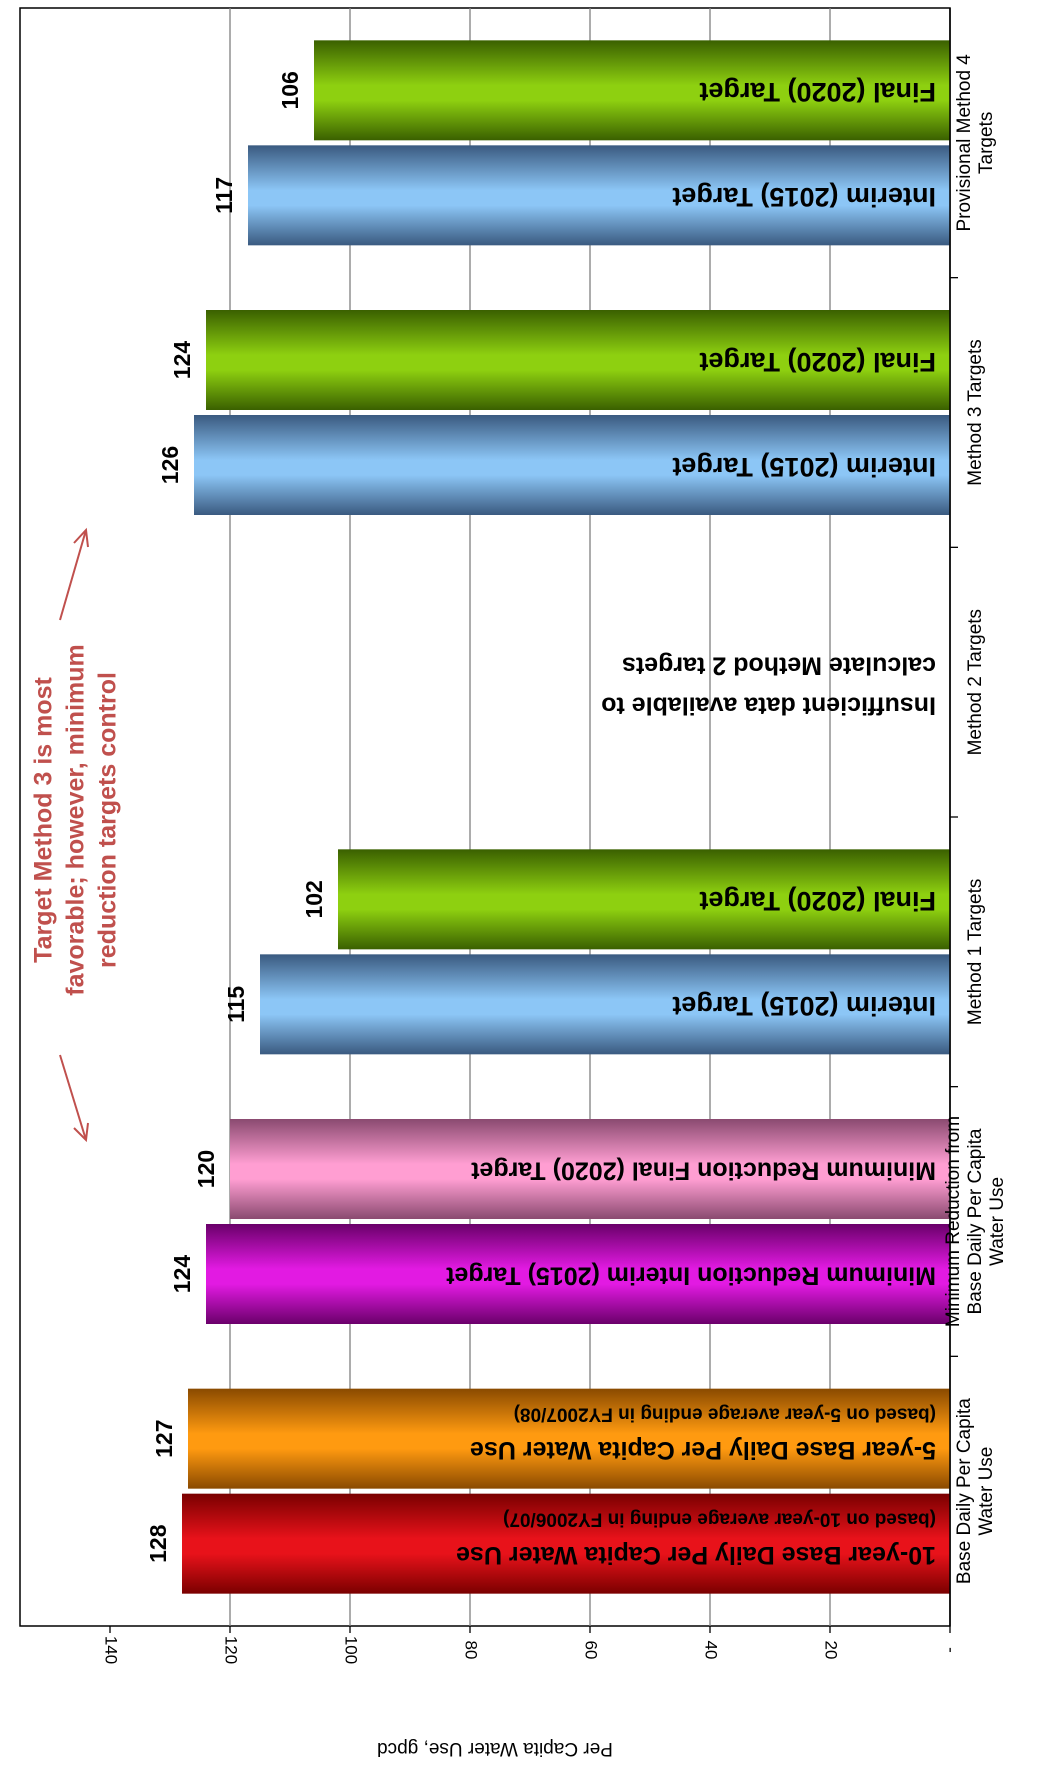  I want to click on category-label-base: Water Use, so click(986, 1491).